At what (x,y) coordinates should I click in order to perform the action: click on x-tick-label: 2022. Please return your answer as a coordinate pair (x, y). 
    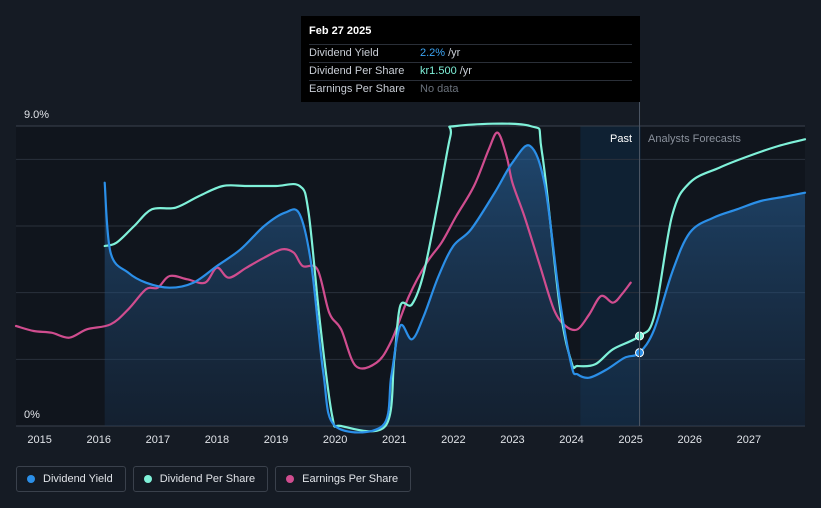
    Looking at the image, I should click on (453, 440).